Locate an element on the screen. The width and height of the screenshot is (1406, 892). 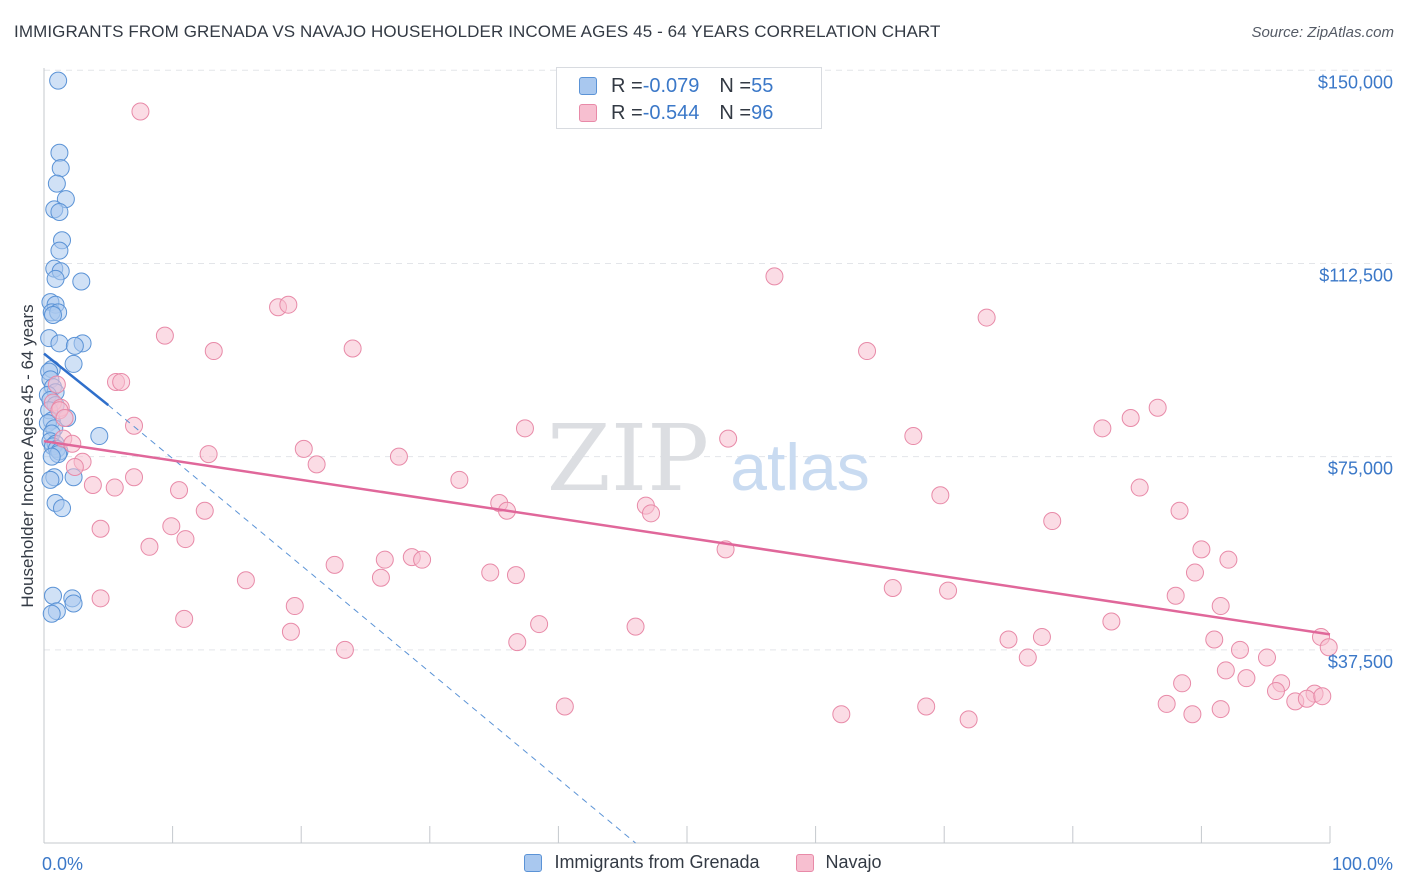
legend-item-grenada: Immigrants from Grenada is located at coordinates (642, 862).